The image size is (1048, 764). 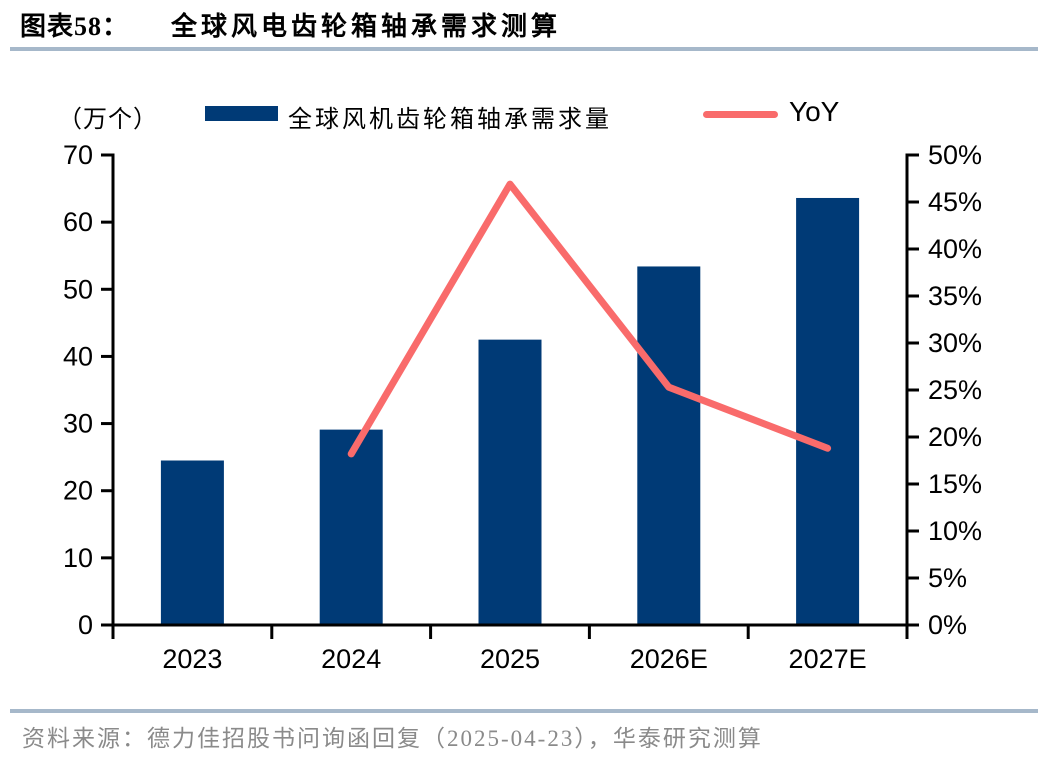 I want to click on chart-title-text: 全球风电齿轮箱轴承需求测算, so click(x=366, y=26).